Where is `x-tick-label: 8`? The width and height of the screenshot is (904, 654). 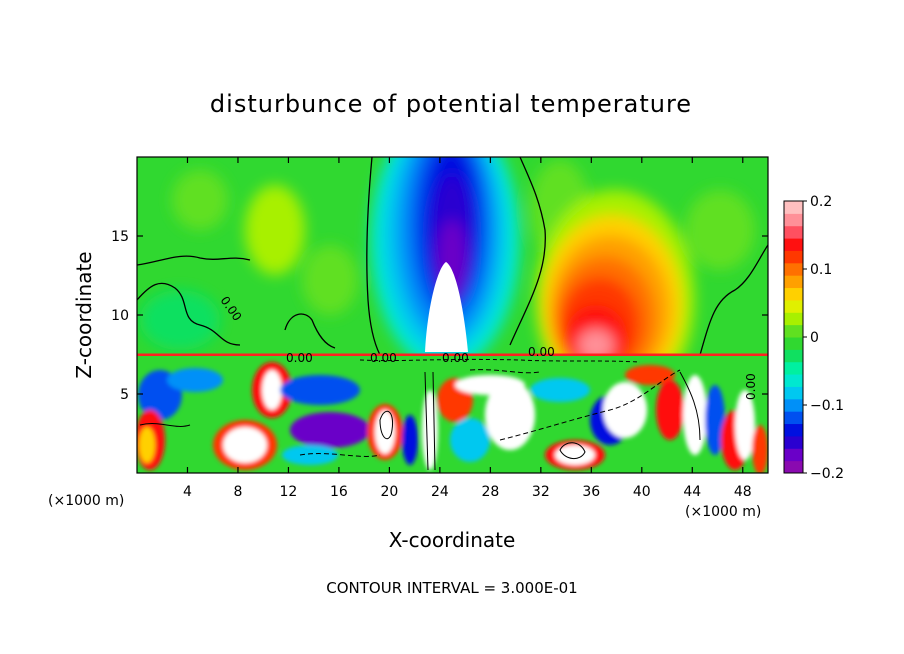 x-tick-label: 8 is located at coordinates (237, 492).